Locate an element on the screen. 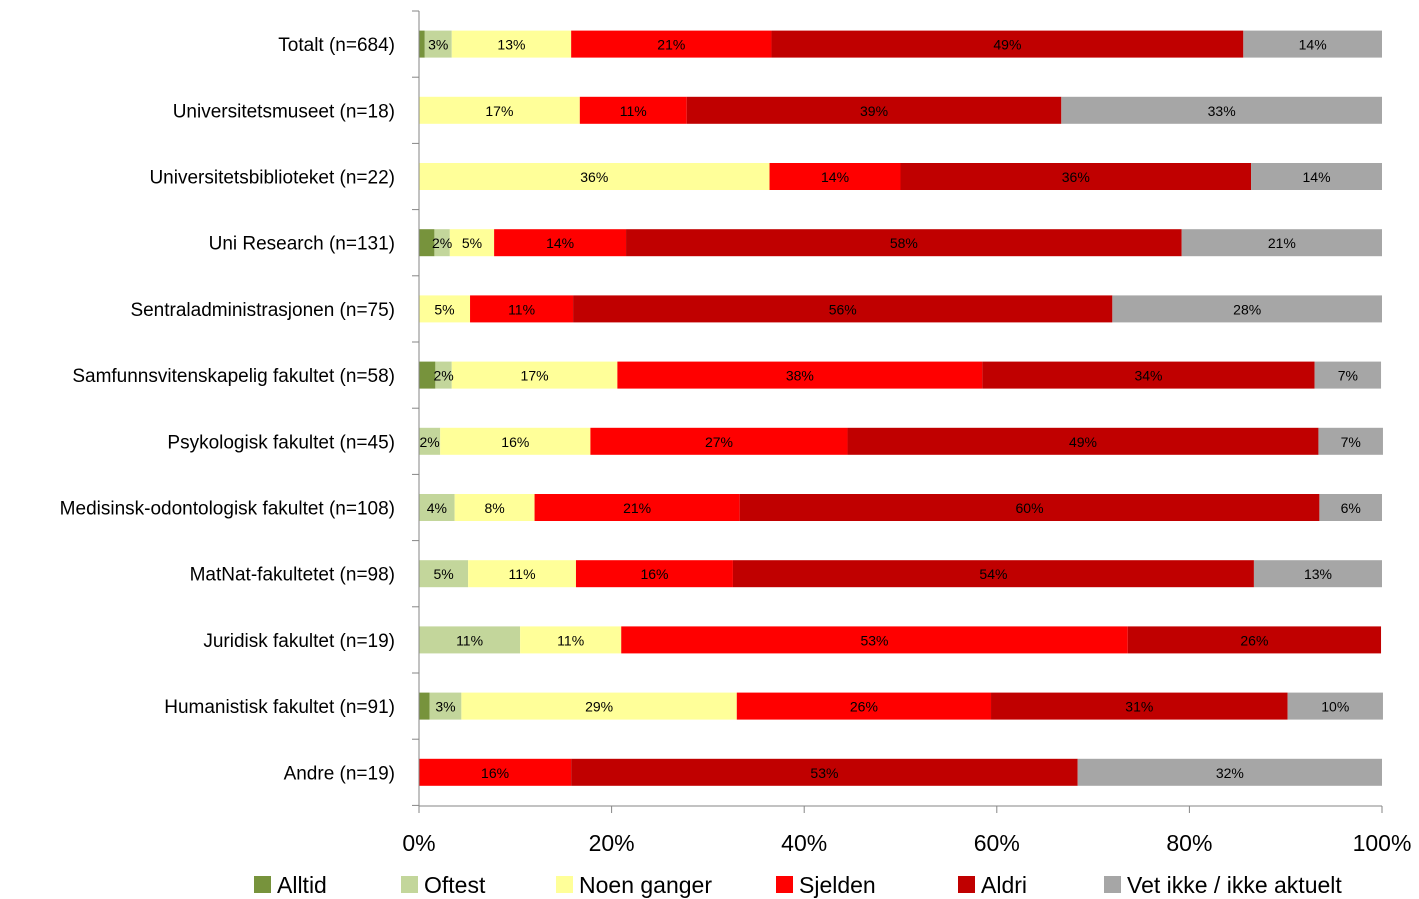 This screenshot has width=1419, height=899. category-label: Andre (n=19) is located at coordinates (339, 773).